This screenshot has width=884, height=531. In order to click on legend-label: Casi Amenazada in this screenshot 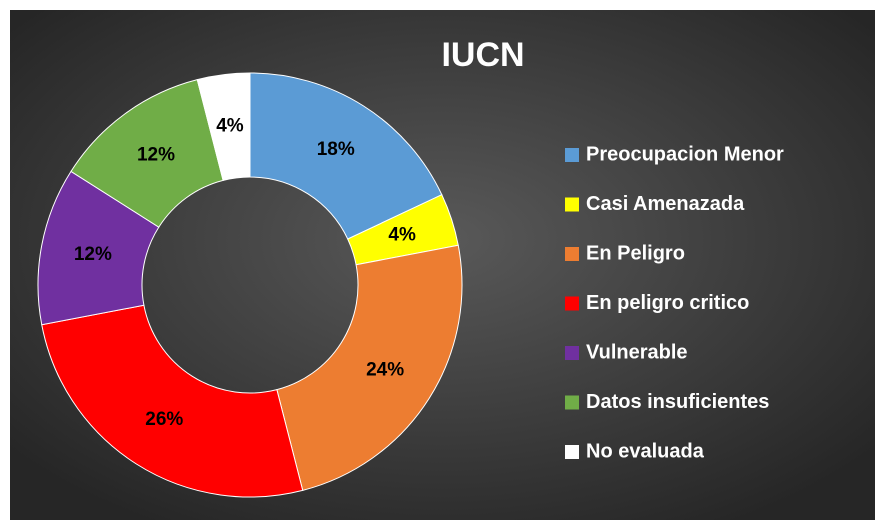, I will do `click(665, 204)`.